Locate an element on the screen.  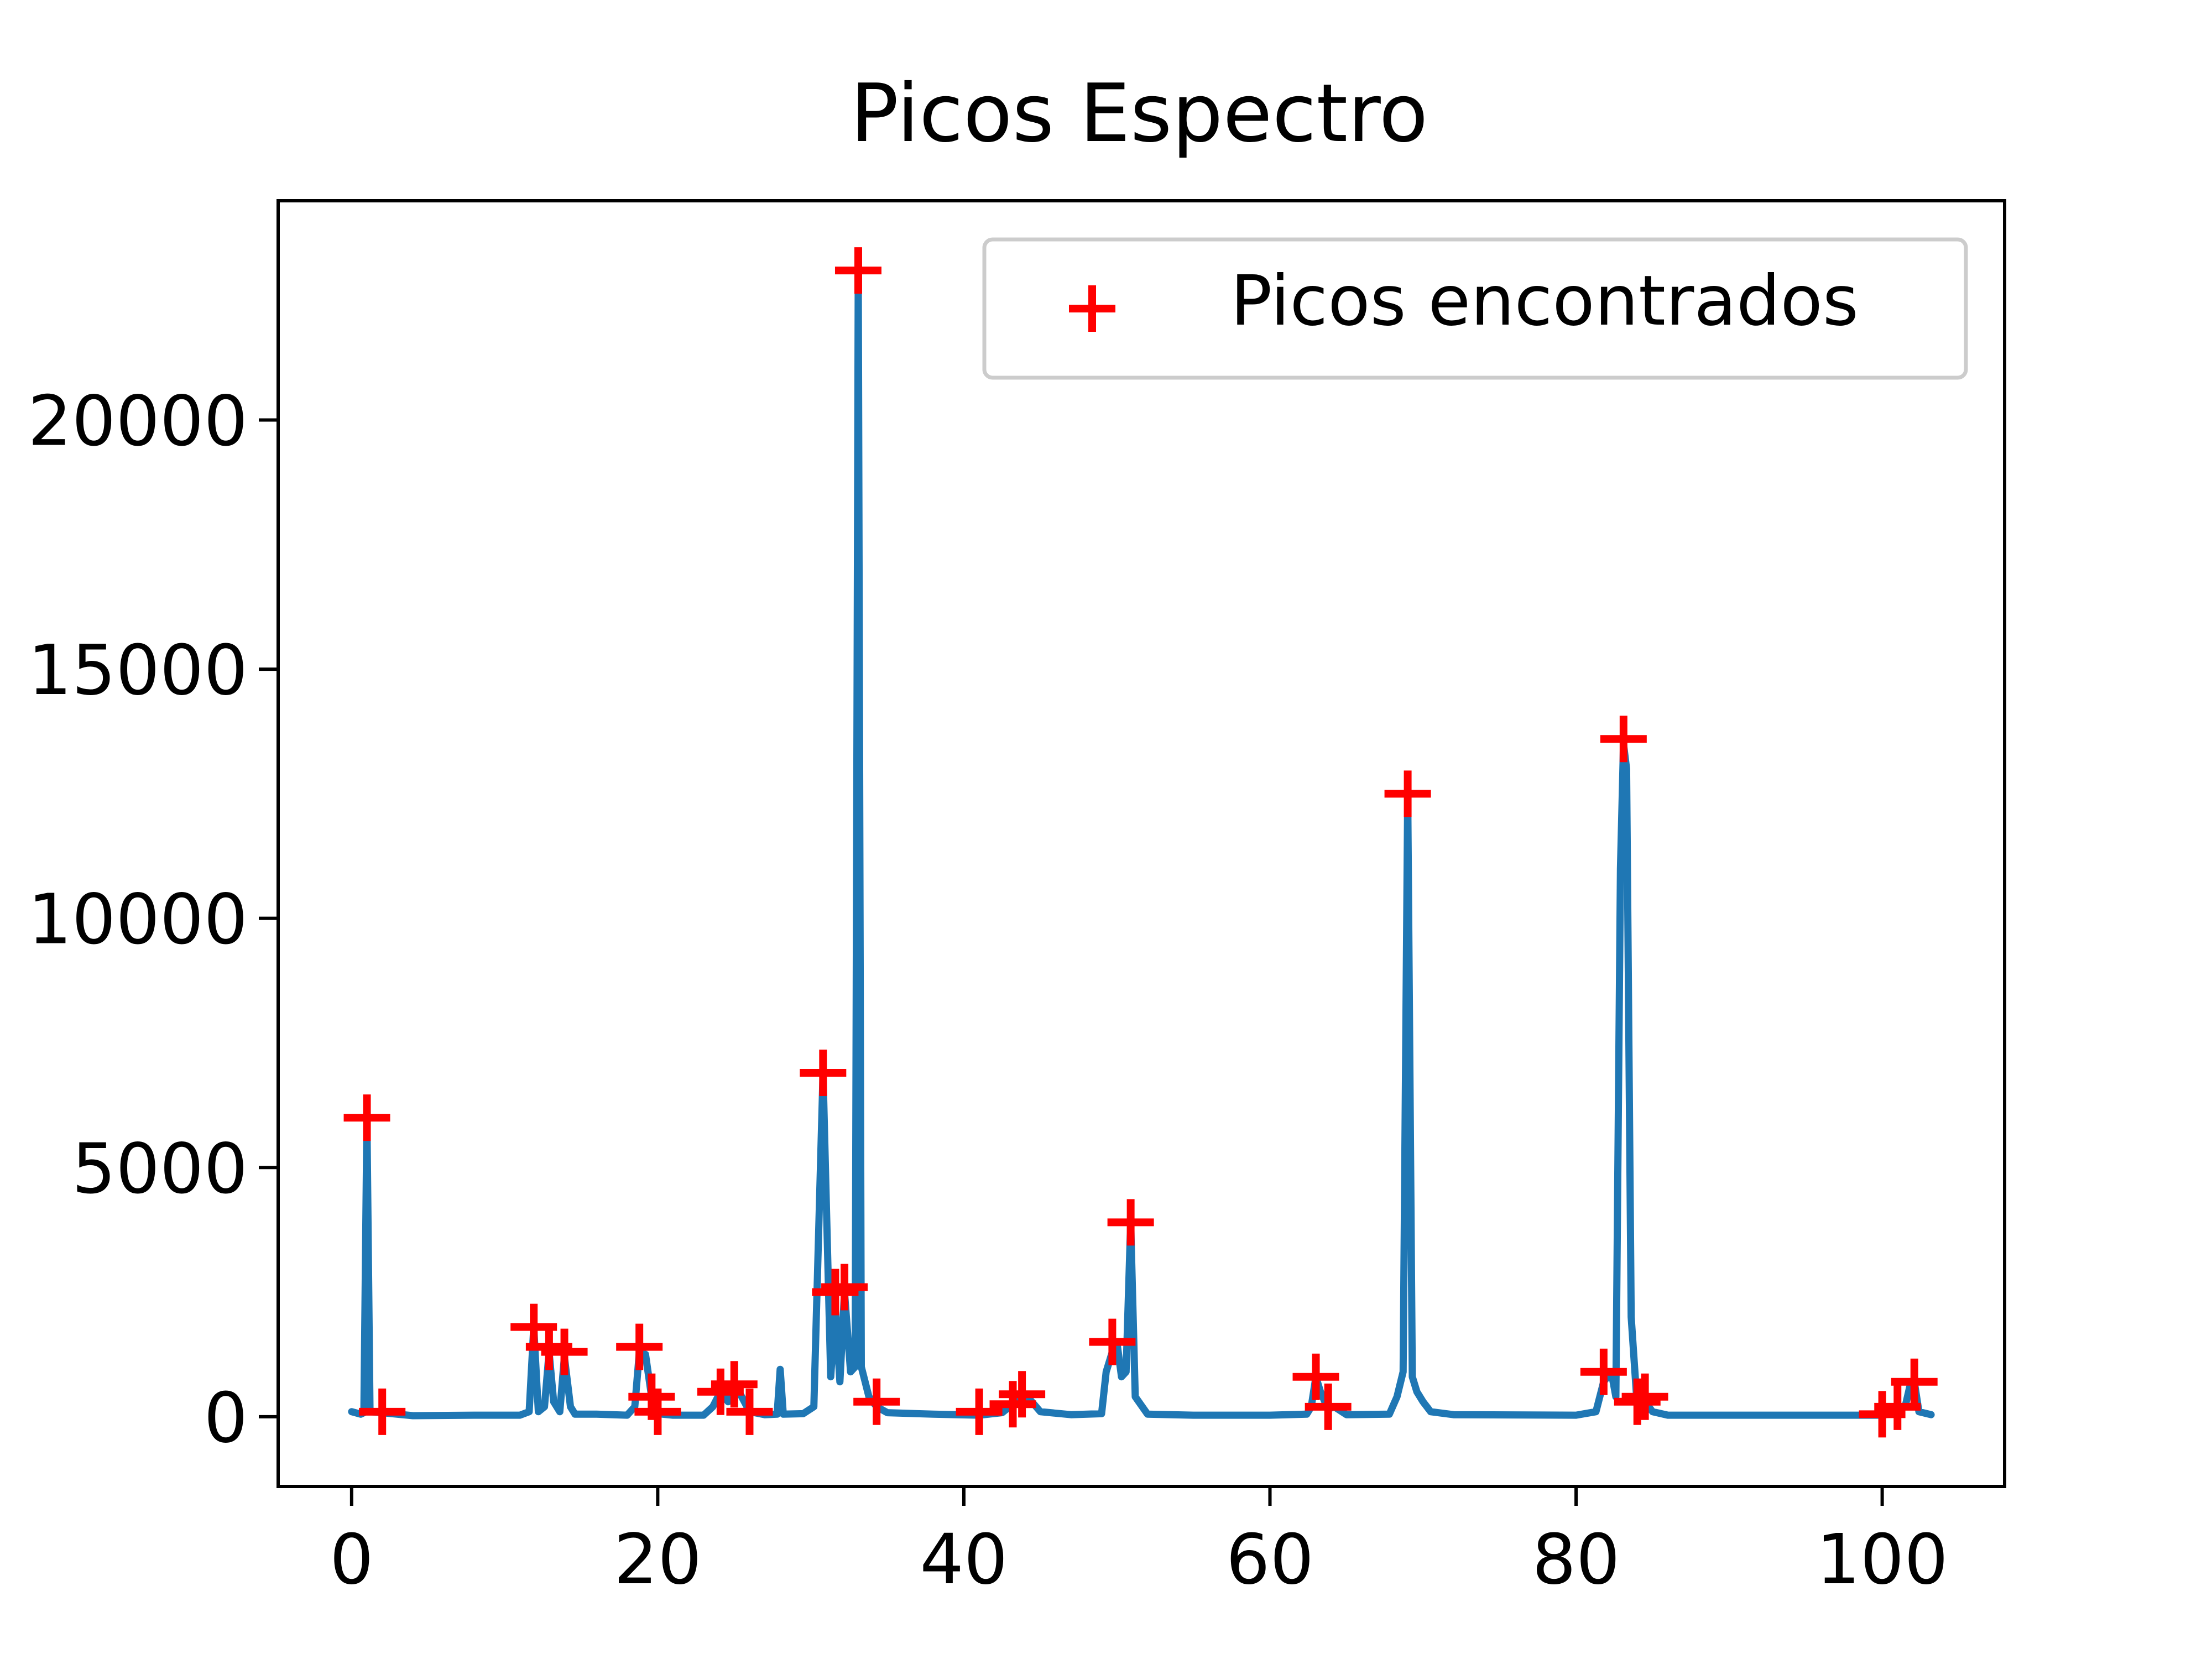
y-tick-label: 20000 is located at coordinates (138, 422).